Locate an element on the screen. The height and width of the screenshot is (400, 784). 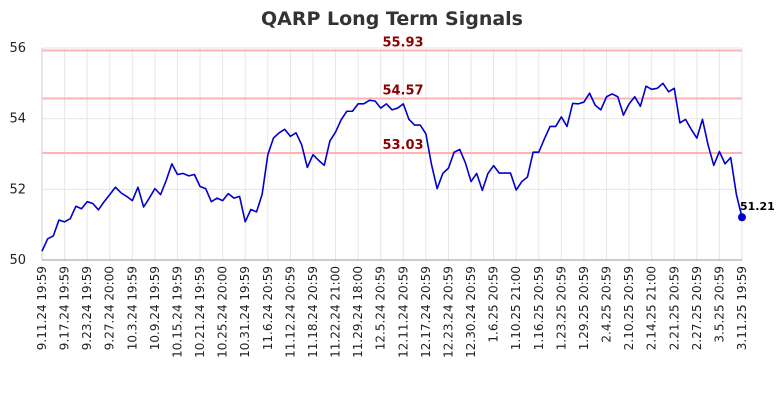
x-tick-label: 1.29.25 20:59 is located at coordinates (584, 308).